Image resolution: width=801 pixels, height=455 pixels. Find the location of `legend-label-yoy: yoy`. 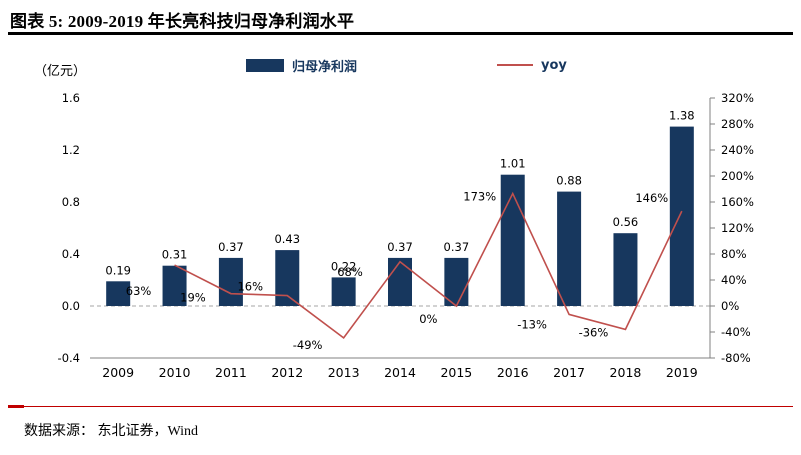

legend-label-yoy: yoy is located at coordinates (554, 65).